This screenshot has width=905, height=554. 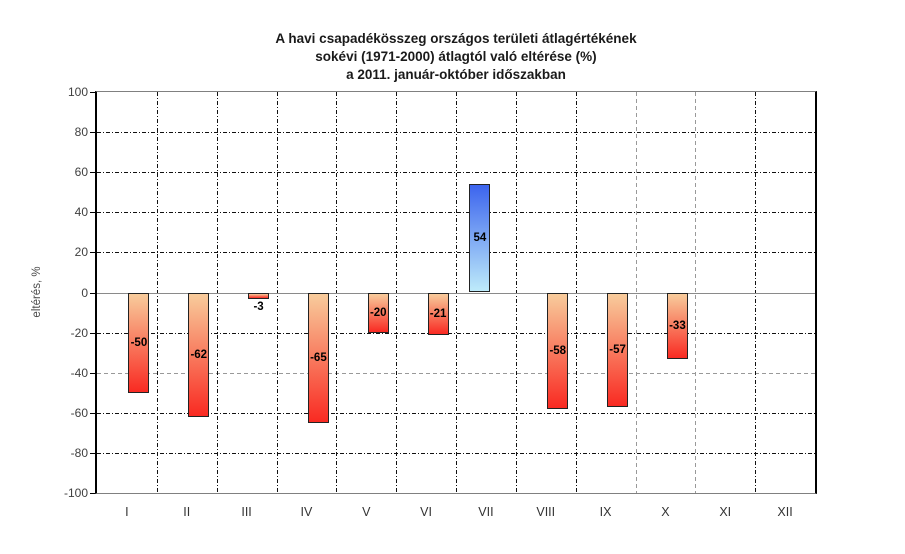 What do you see at coordinates (546, 512) in the screenshot?
I see `x-tick-label-VIII: VIII` at bounding box center [546, 512].